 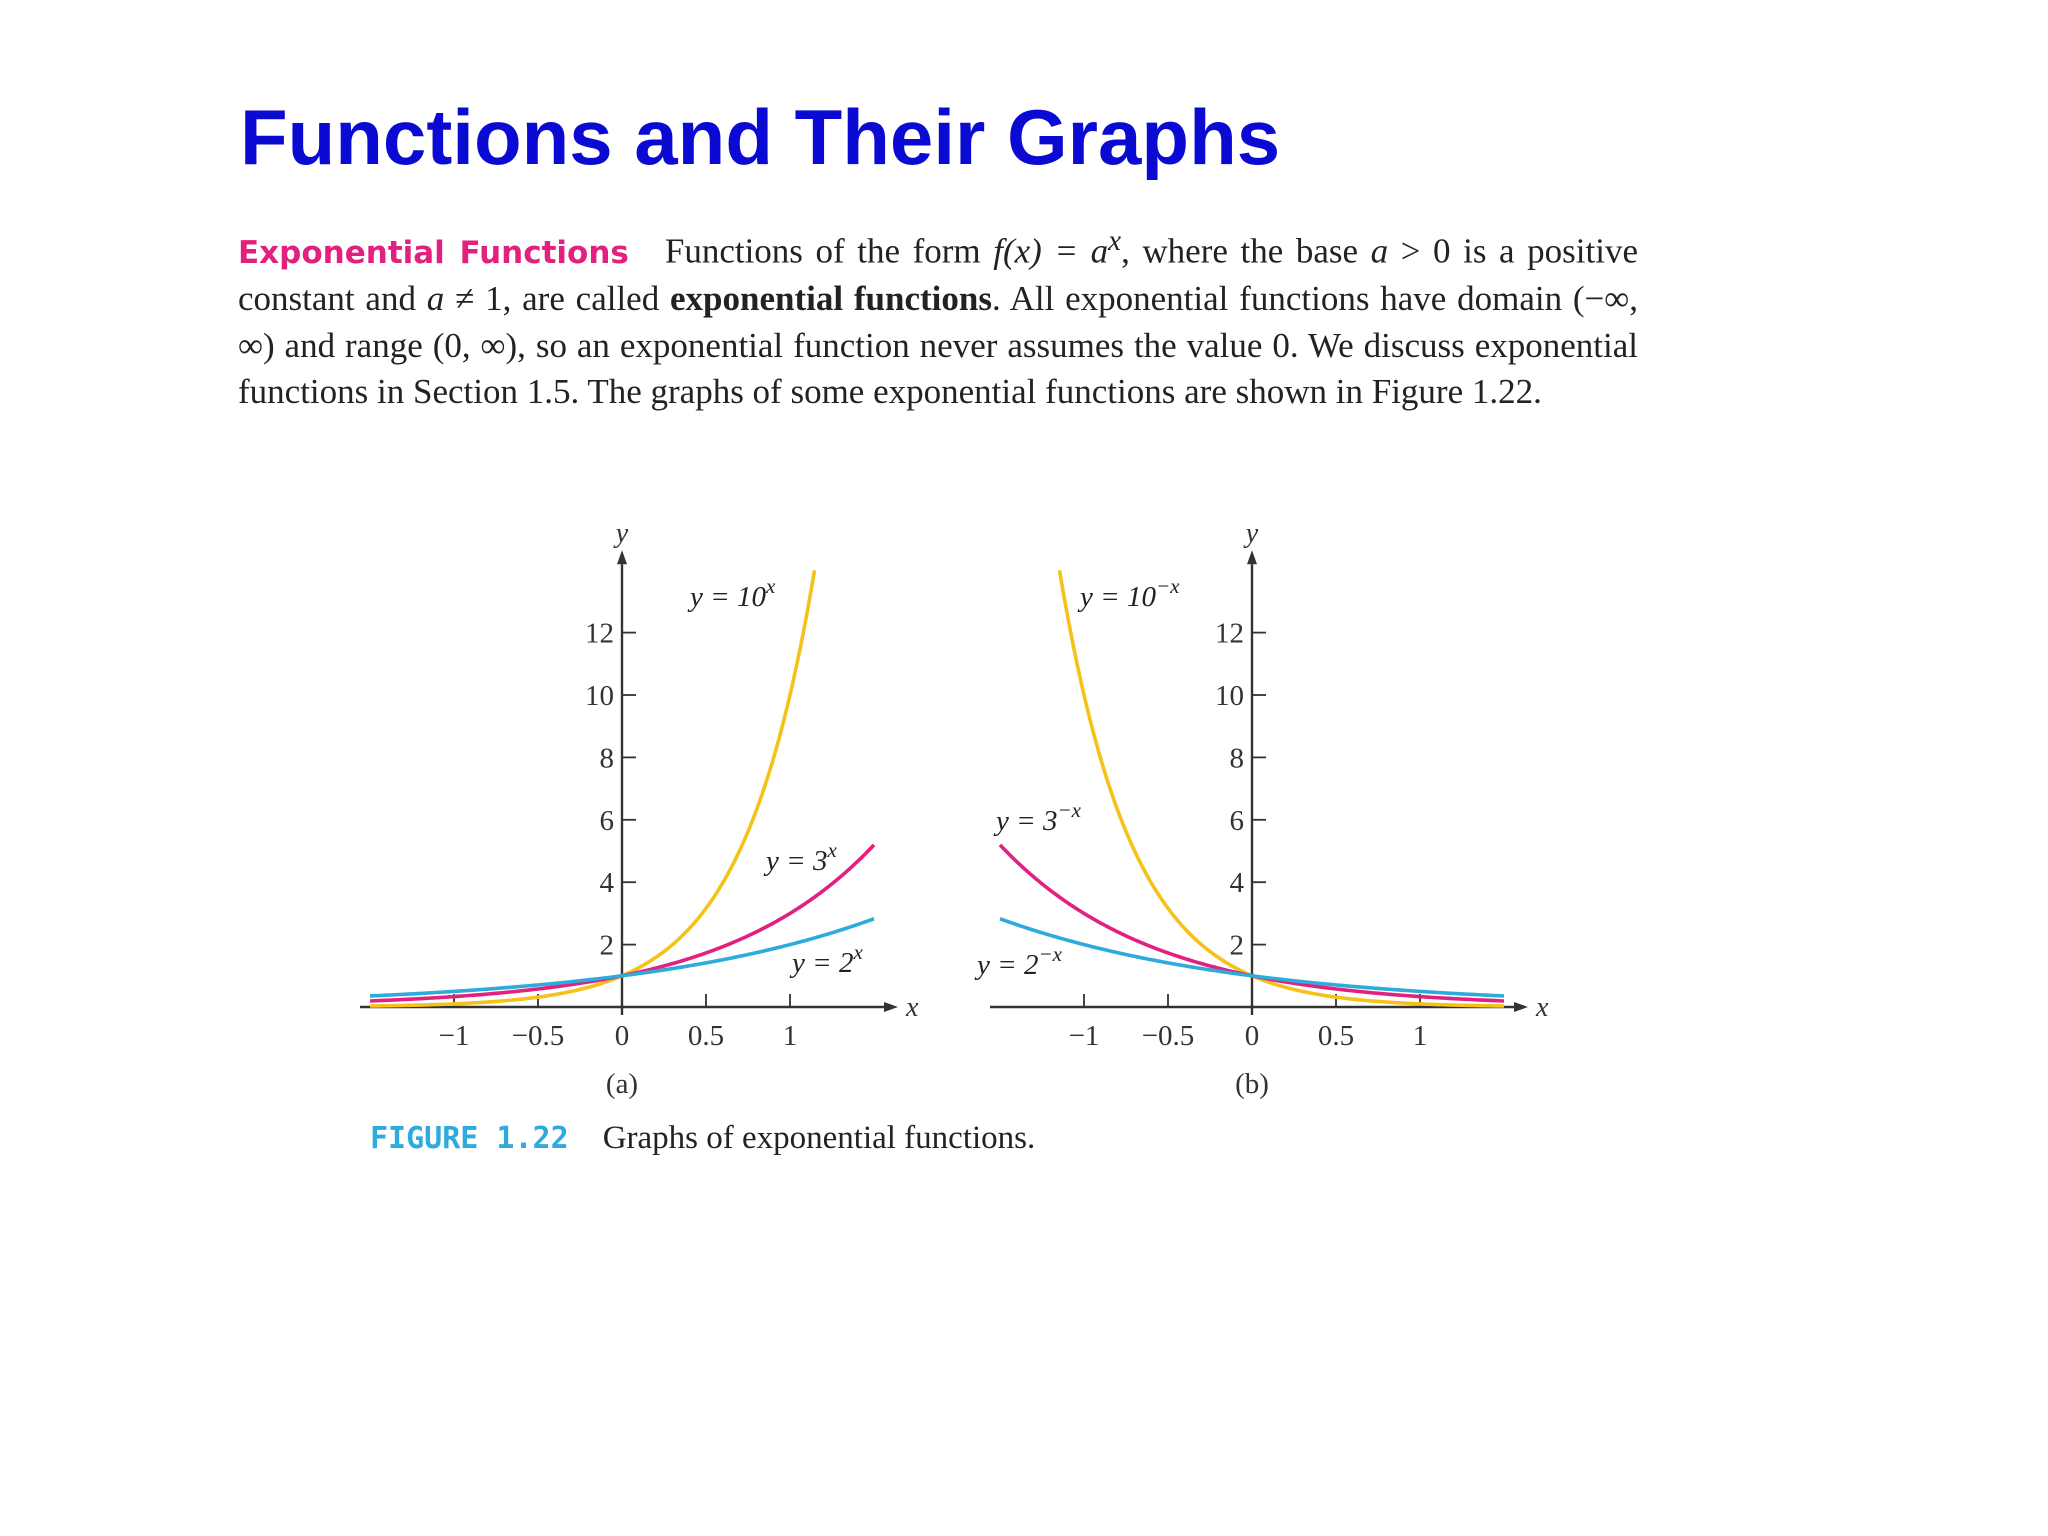 What do you see at coordinates (435, 299) in the screenshot?
I see `base-a-2: a` at bounding box center [435, 299].